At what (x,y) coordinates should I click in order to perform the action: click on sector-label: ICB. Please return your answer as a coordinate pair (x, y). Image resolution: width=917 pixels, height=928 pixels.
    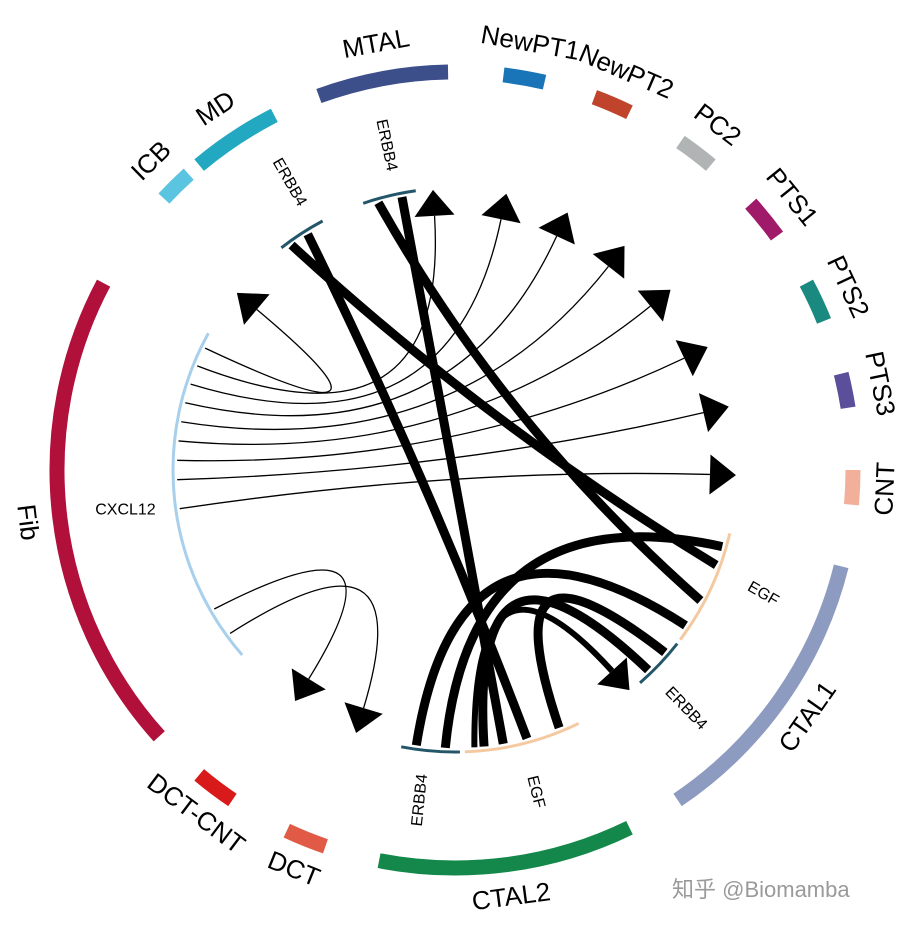
    Looking at the image, I should click on (151, 160).